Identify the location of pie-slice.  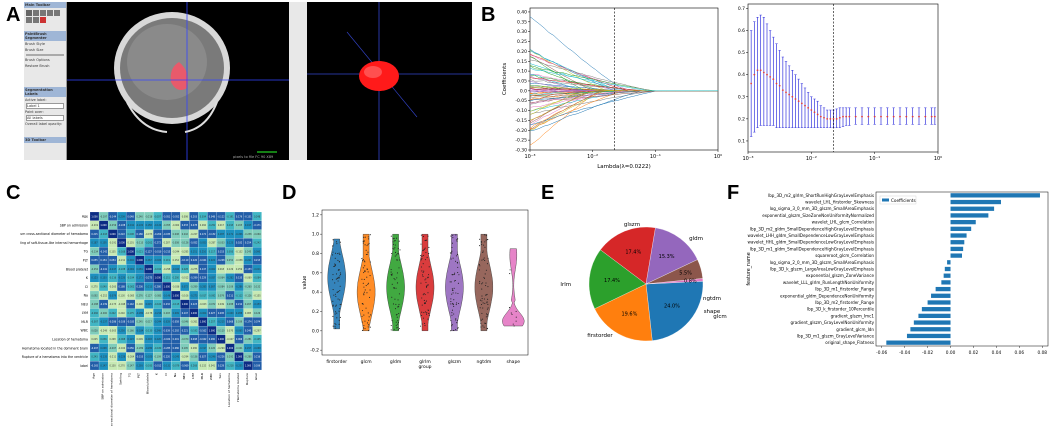
(674, 281).